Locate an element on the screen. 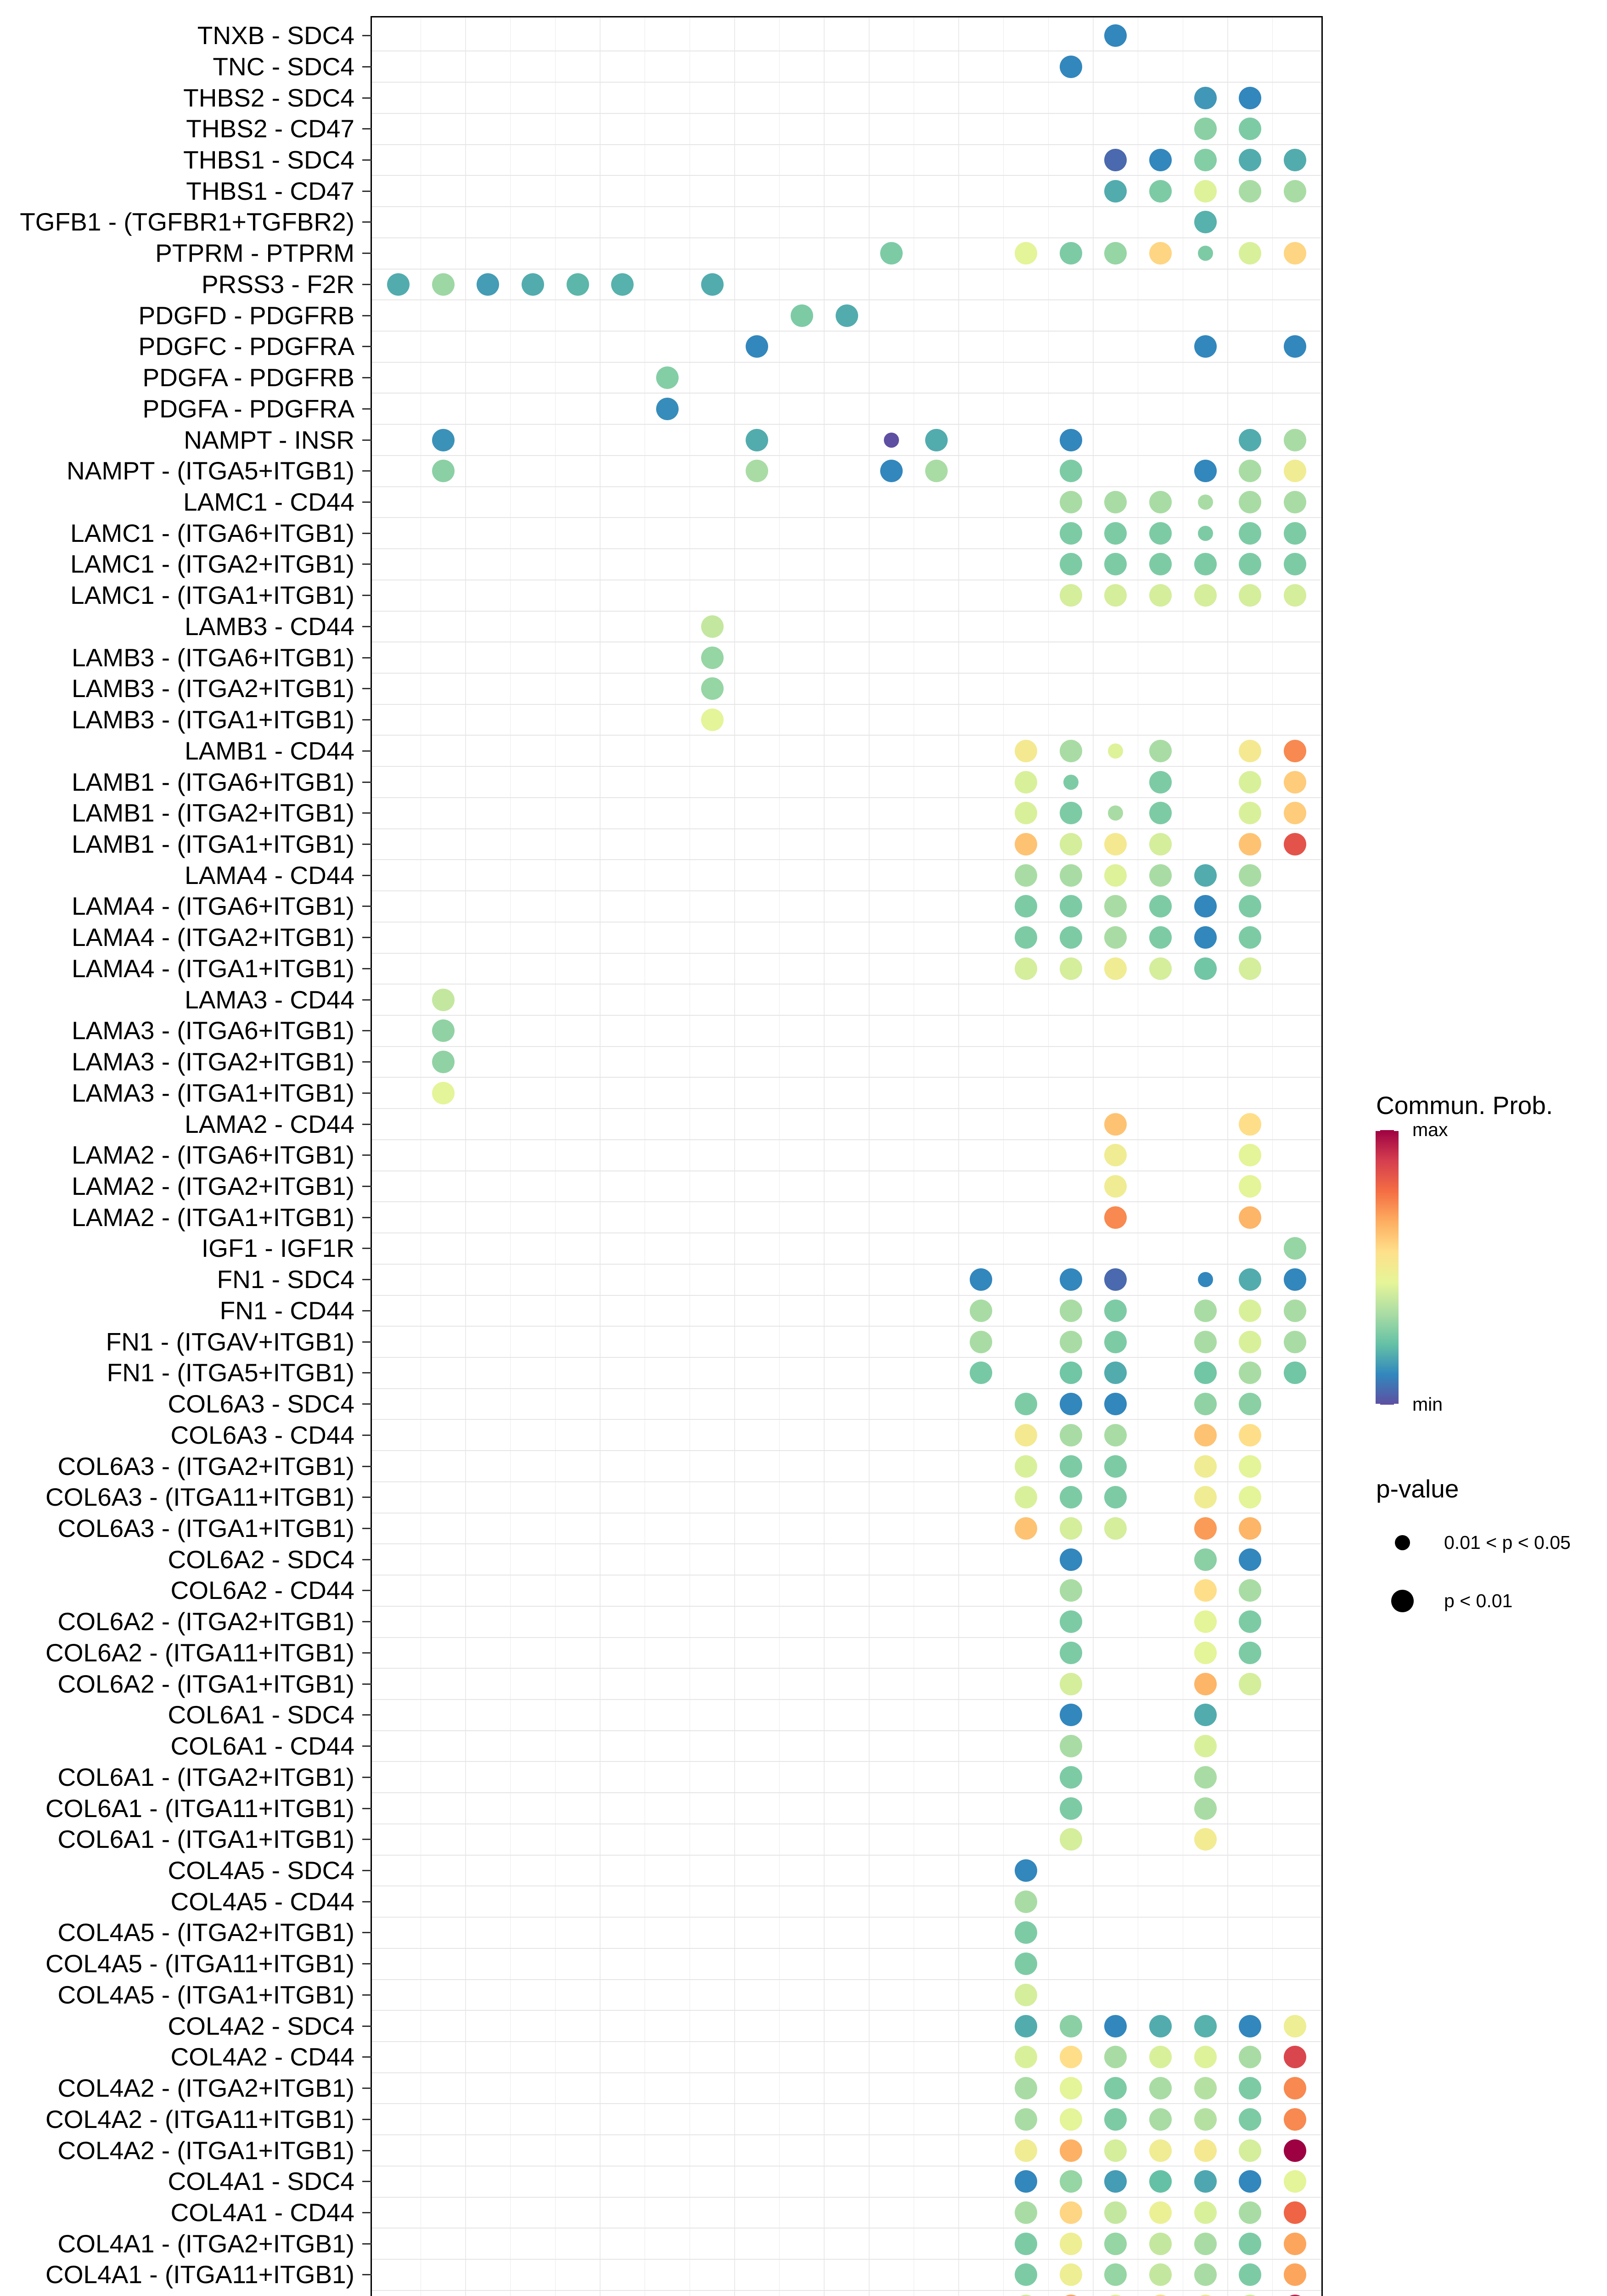  y-tick-label: COL4A5 - (ITGA2+ITGB1) is located at coordinates (205, 1932).